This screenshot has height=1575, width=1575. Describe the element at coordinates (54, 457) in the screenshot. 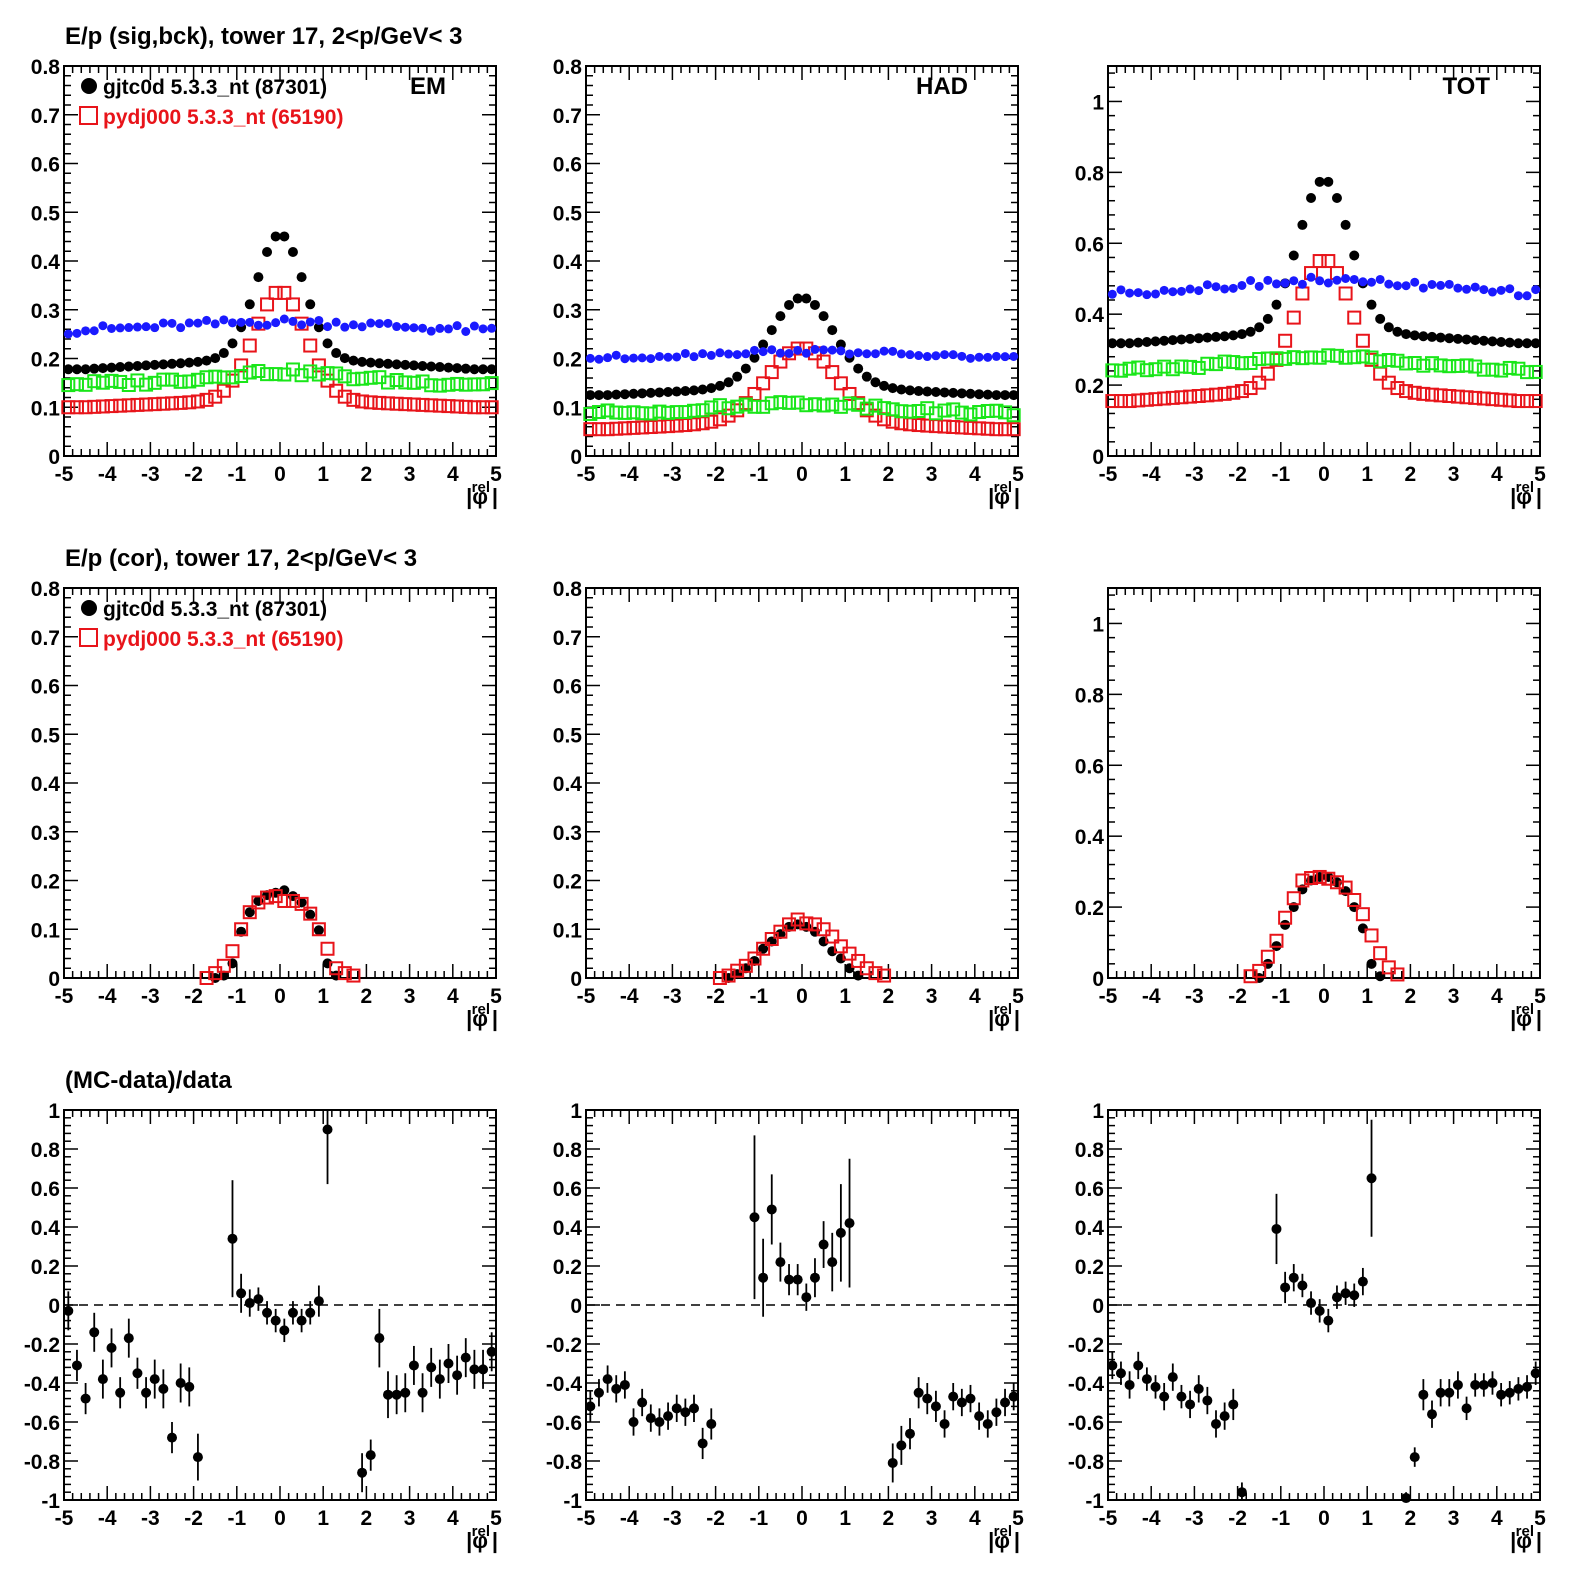

I see `y-tick-label: 0` at that location.